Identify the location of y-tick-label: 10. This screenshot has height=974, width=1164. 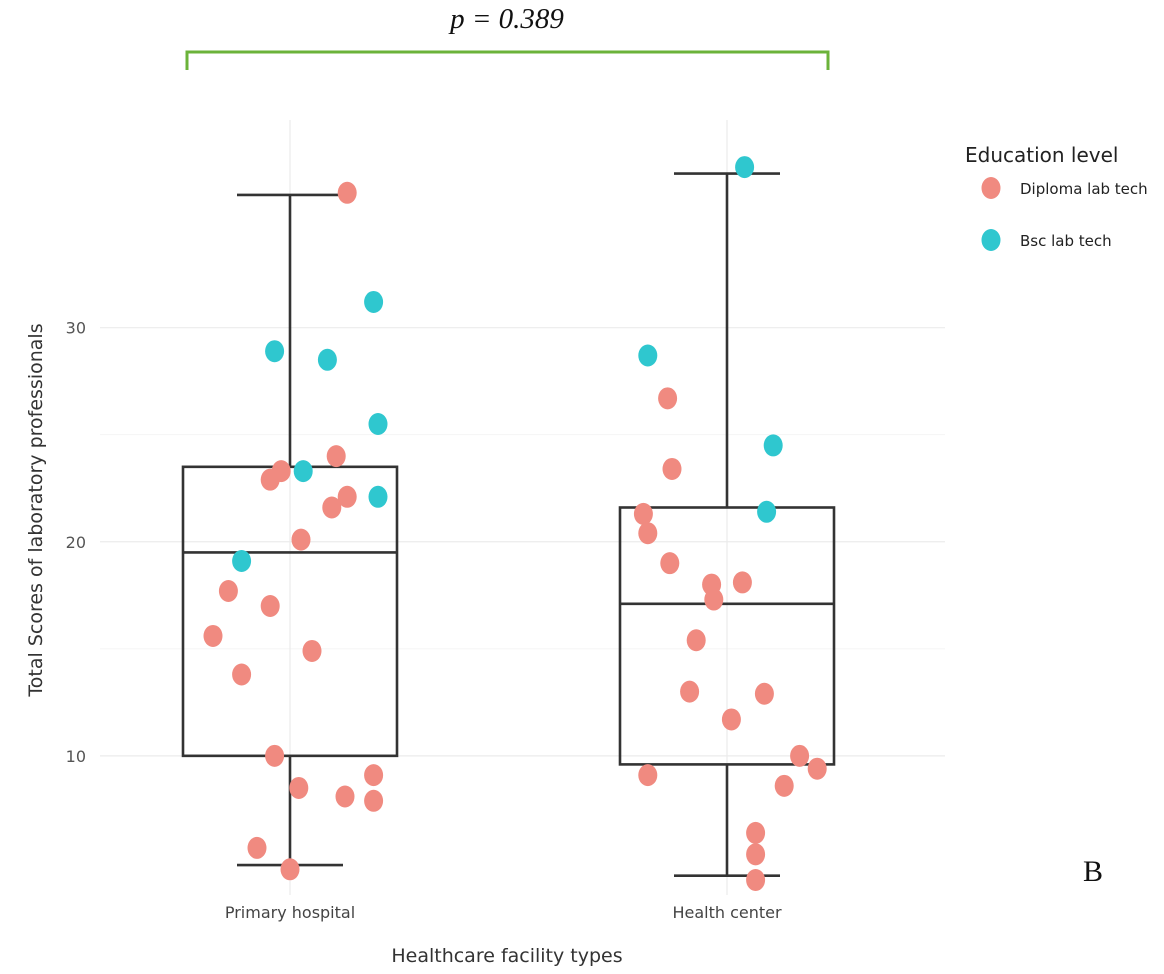
(76, 756).